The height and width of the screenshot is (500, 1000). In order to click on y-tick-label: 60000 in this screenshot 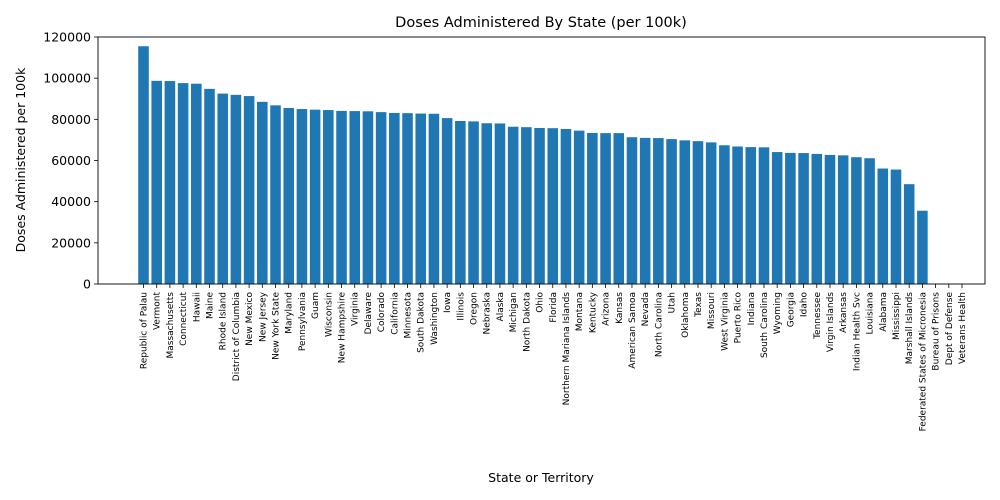, I will do `click(71, 160)`.